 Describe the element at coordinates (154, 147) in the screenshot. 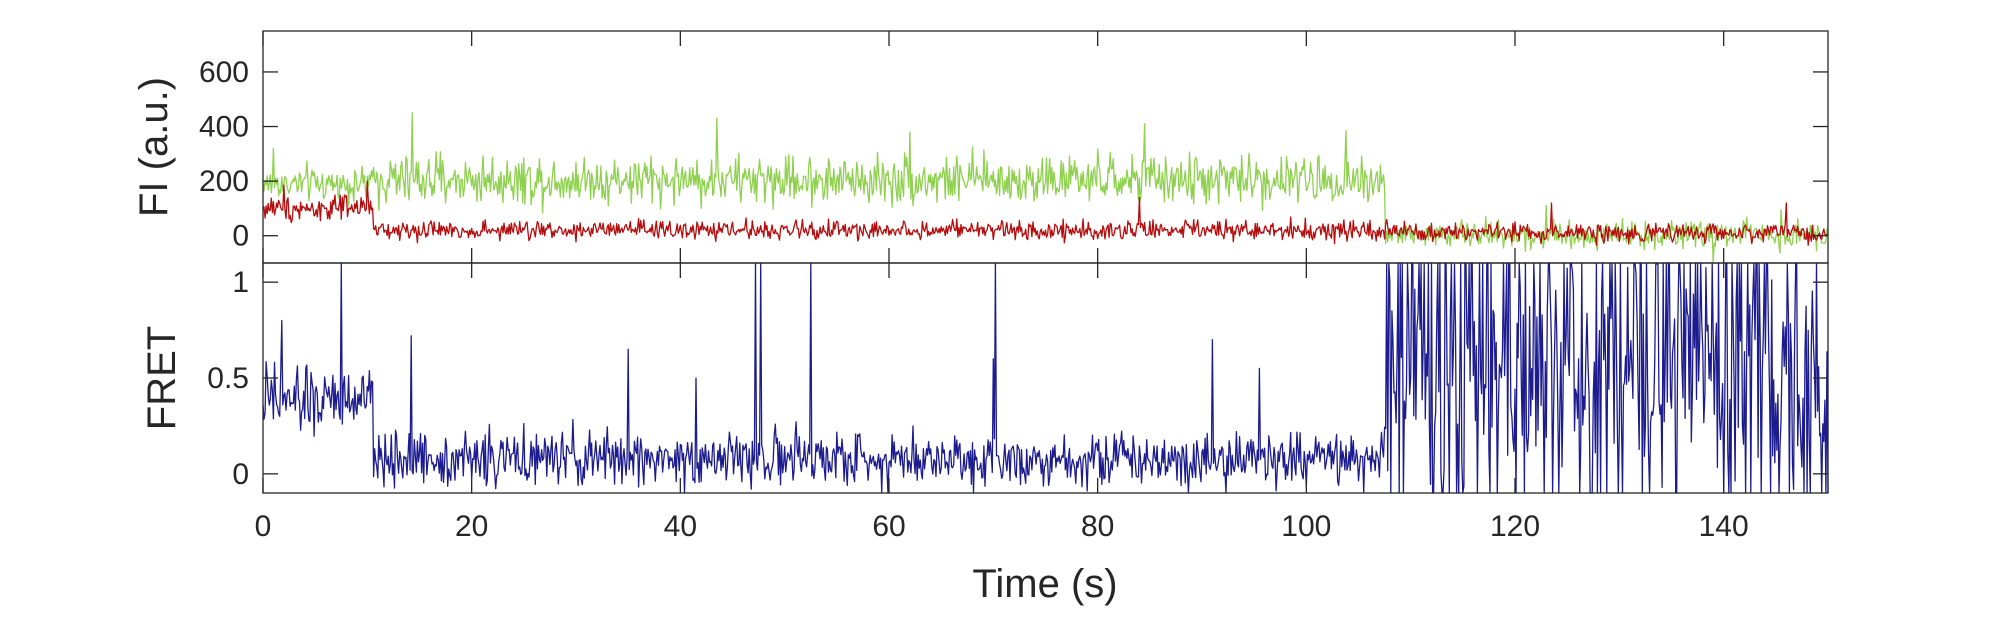

I see `fluorescence-y-axis-label: FI (a.u.)` at that location.